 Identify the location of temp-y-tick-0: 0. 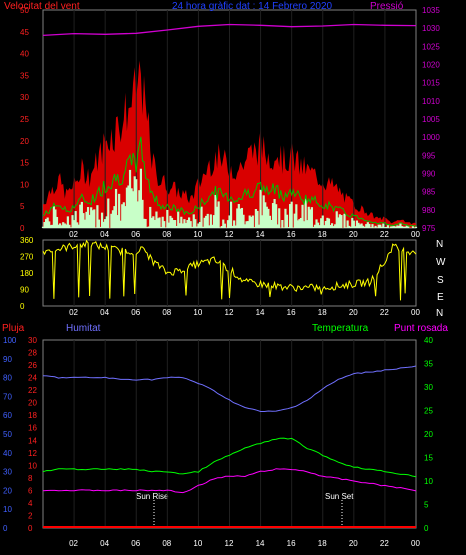
(426, 528).